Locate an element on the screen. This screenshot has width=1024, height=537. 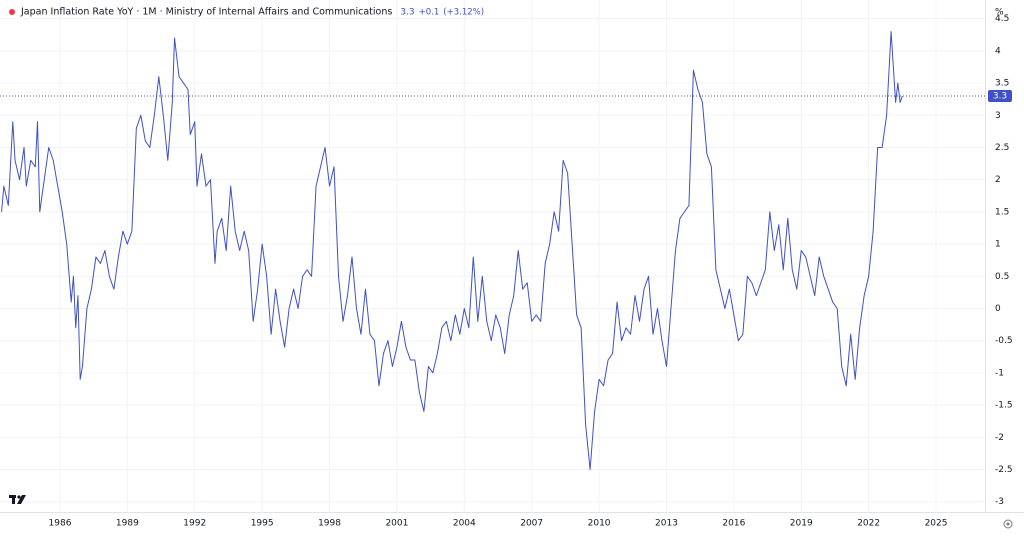
y-tick-label: 4 is located at coordinates (998, 51).